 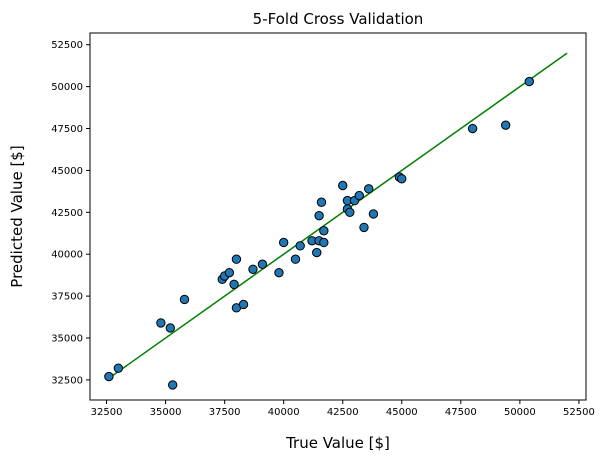 I want to click on y-tick-label: 52500, so click(x=67, y=45).